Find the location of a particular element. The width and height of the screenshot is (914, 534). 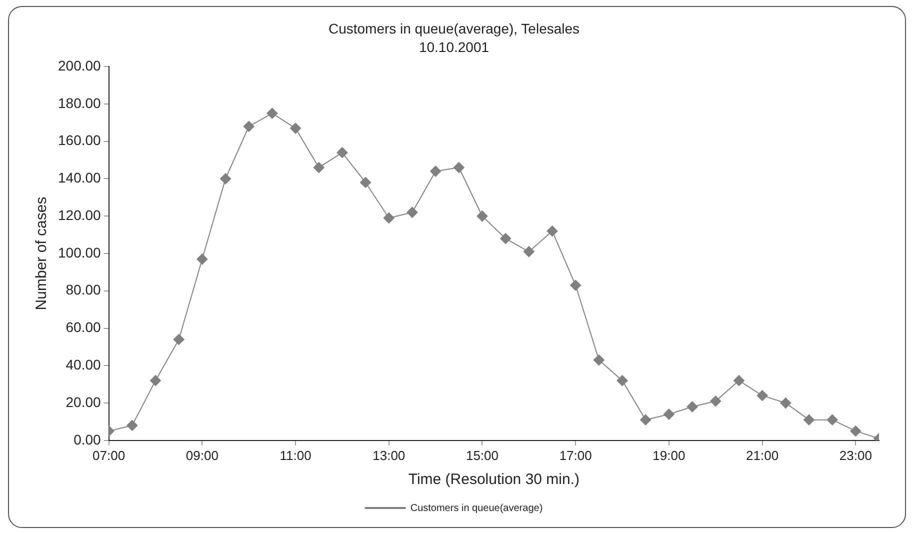

x-tick-label: 21:00 is located at coordinates (762, 455).